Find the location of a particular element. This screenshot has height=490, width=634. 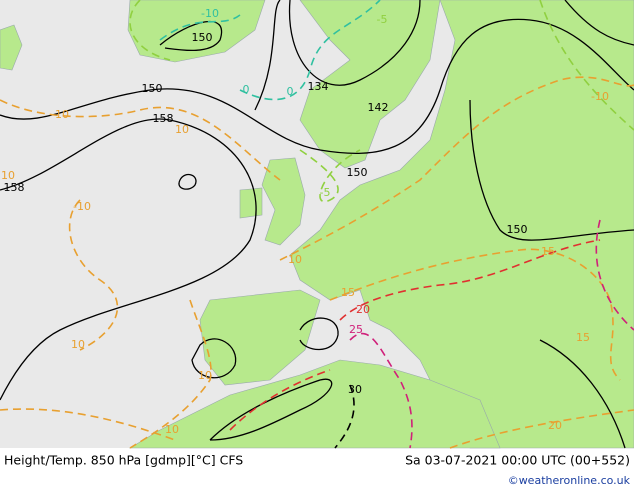

height-label: 142 is located at coordinates (378, 107).